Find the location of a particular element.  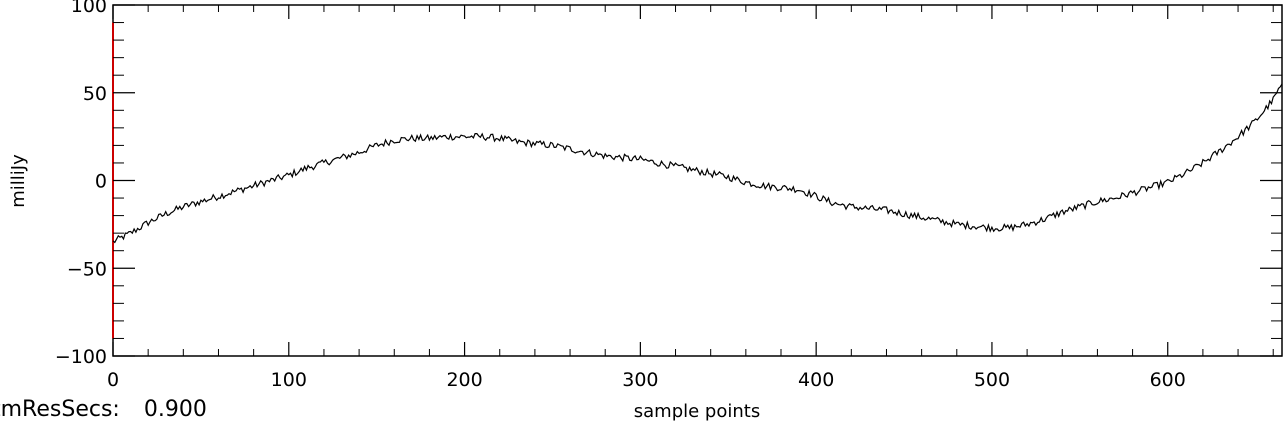

x-axis-title: sample points is located at coordinates (697, 411).